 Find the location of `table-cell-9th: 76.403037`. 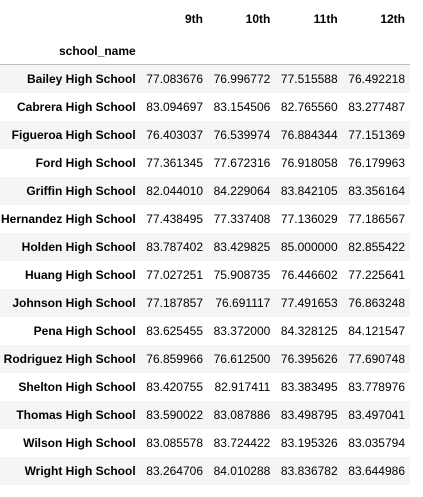

table-cell-9th: 76.403037 is located at coordinates (174, 135).